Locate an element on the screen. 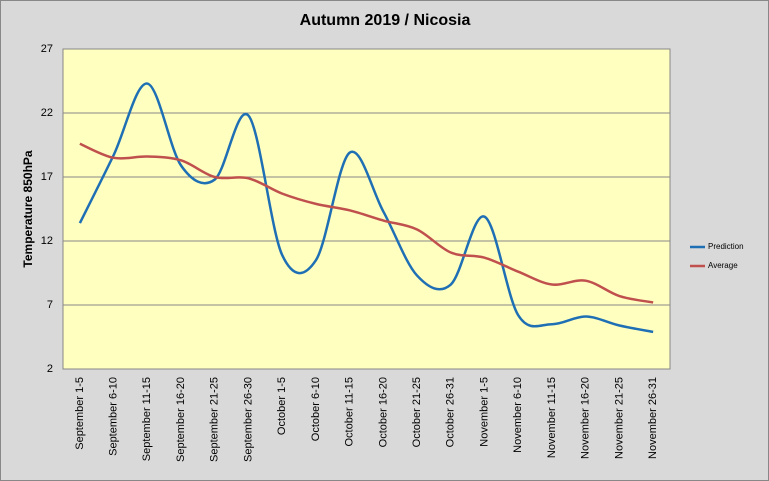 This screenshot has width=769, height=481. x-tick-label: October 11-15 is located at coordinates (350, 412).